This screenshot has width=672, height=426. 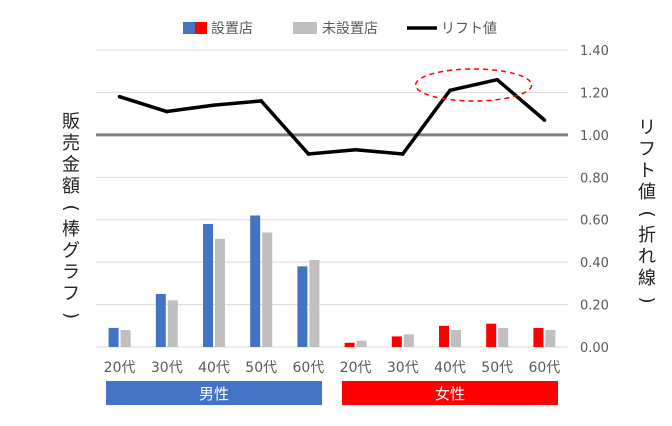 I want to click on axis-label-char: ラ, so click(x=71, y=272).